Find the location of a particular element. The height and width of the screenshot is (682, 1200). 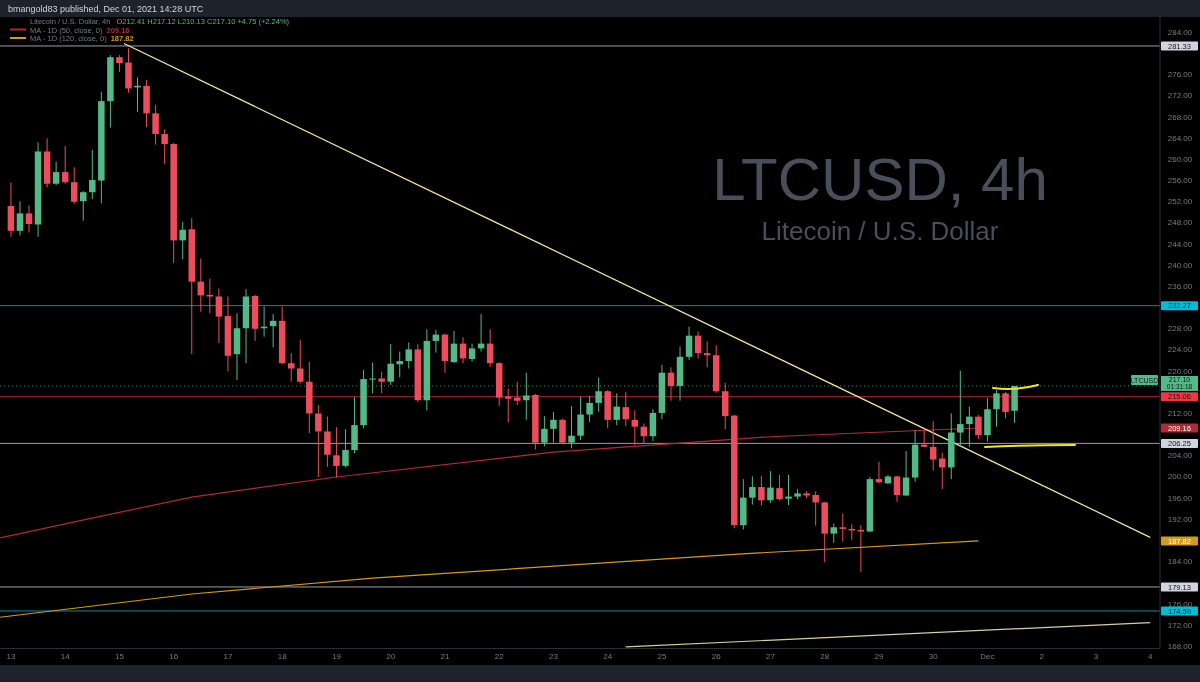

x-tick-label: 4 is located at coordinates (1150, 656).